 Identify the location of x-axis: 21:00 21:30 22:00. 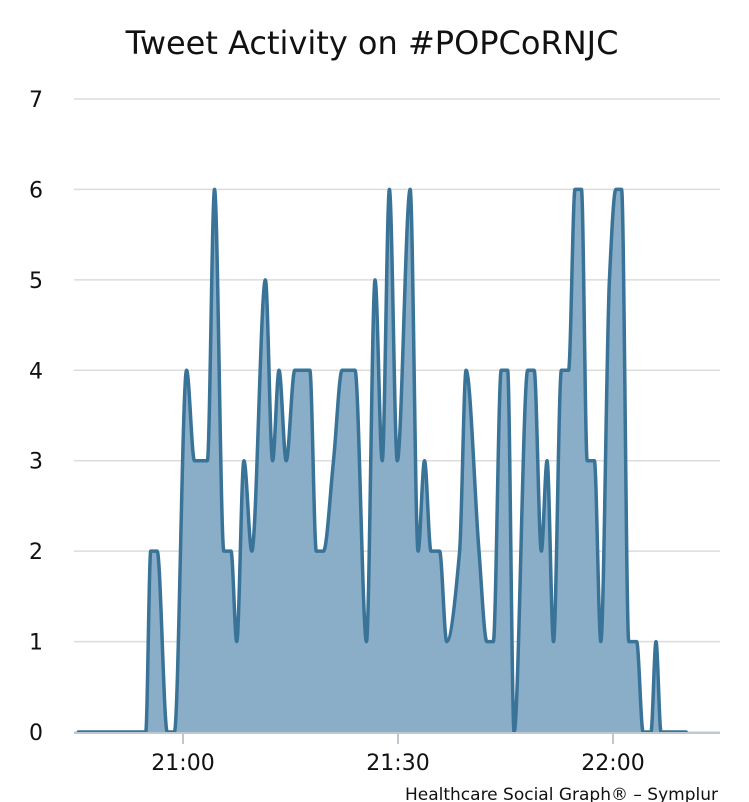
(397, 754).